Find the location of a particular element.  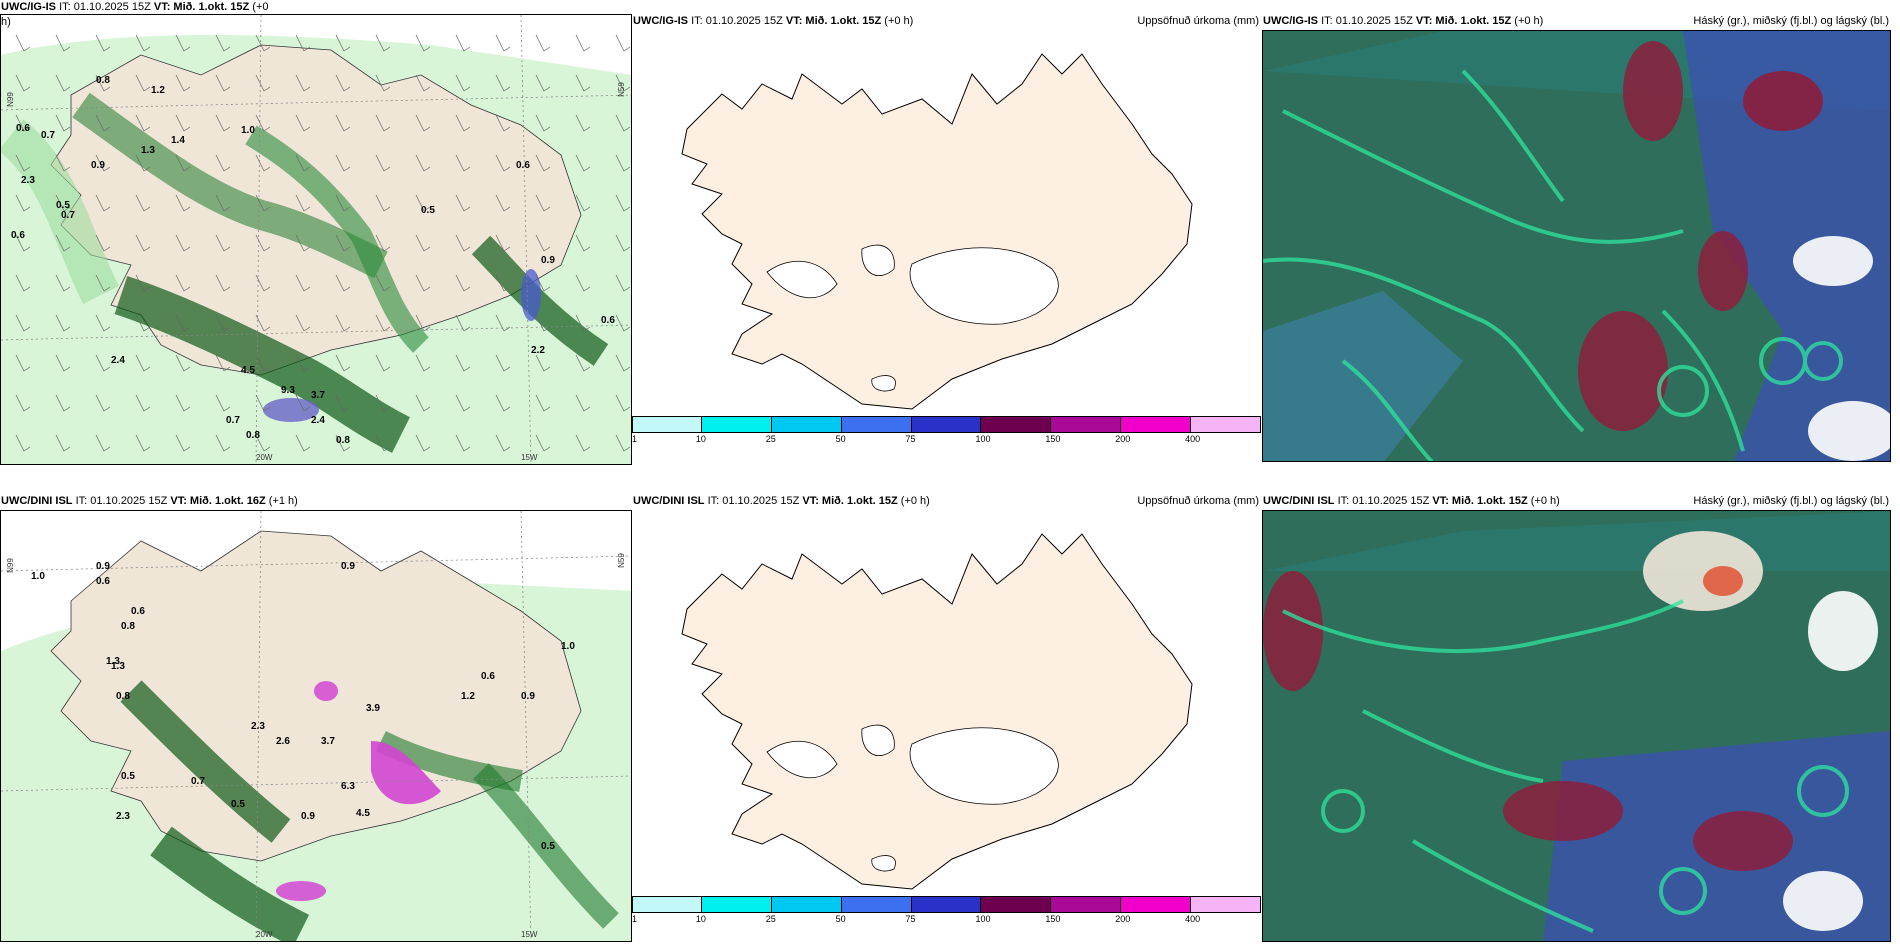

valid-time: VT: Mið. 1.okt. 16Z is located at coordinates (218, 501).